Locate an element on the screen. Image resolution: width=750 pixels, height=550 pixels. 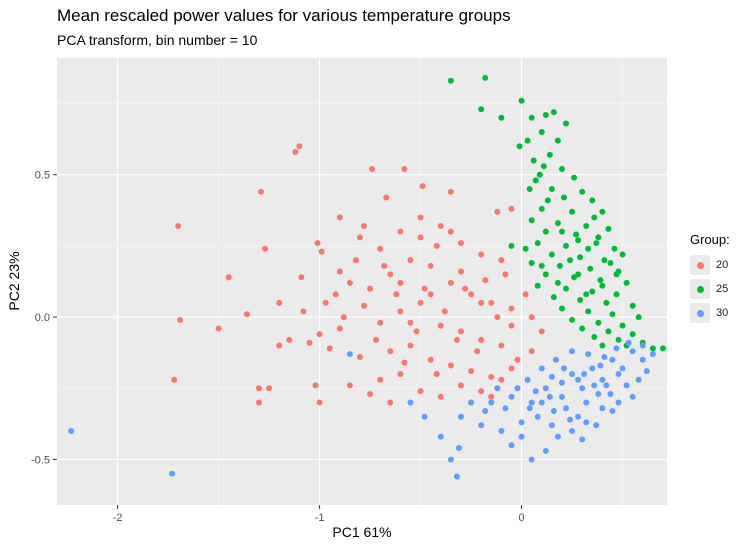
x-tick-label: -1 is located at coordinates (320, 518).